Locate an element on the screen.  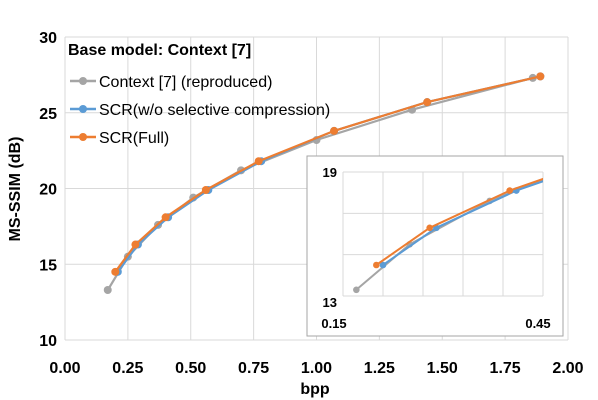
x-tick-label: 1.50 is located at coordinates (442, 368).